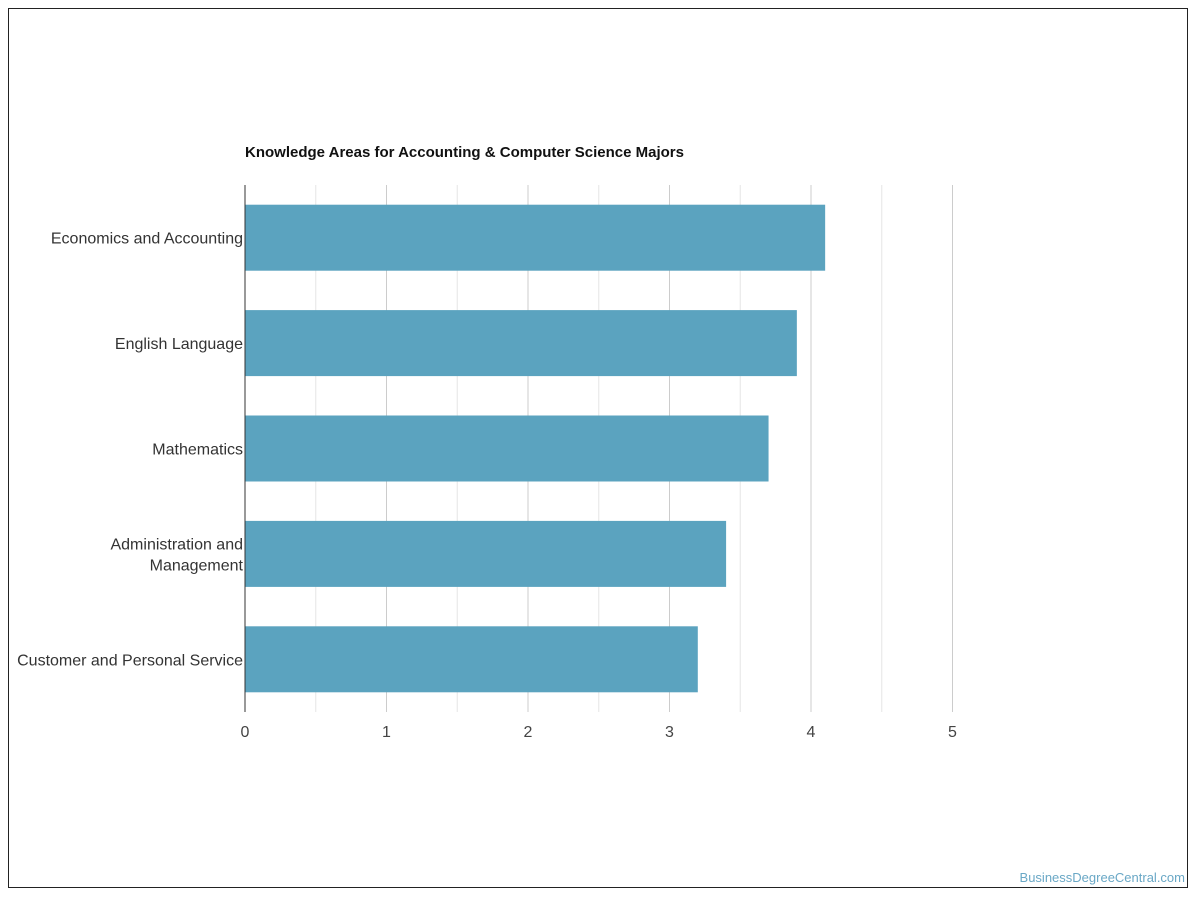  What do you see at coordinates (147, 239) in the screenshot?
I see `category-label: Economics and Accounting` at bounding box center [147, 239].